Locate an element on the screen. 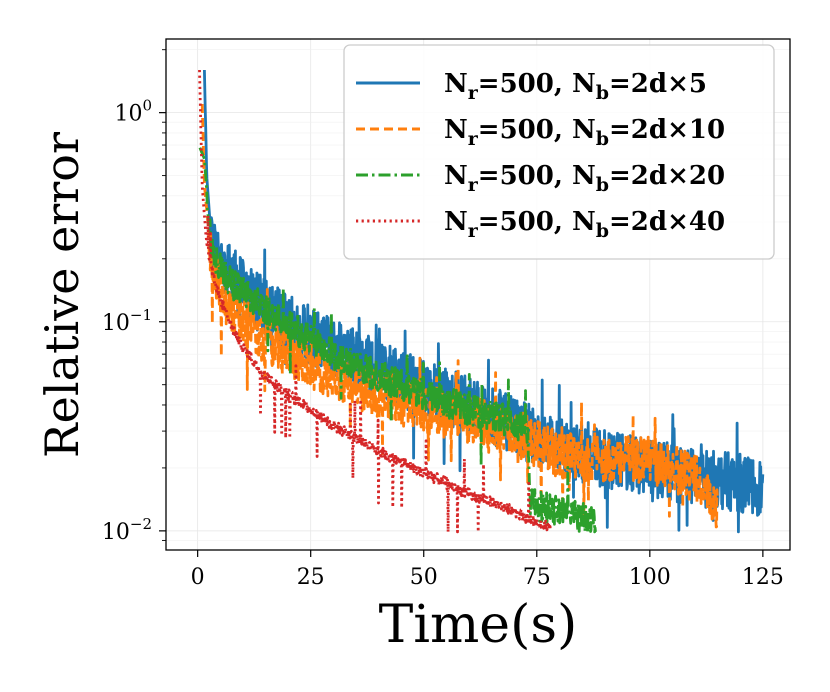  legend-label-part: =2d×40 is located at coordinates (667, 222).